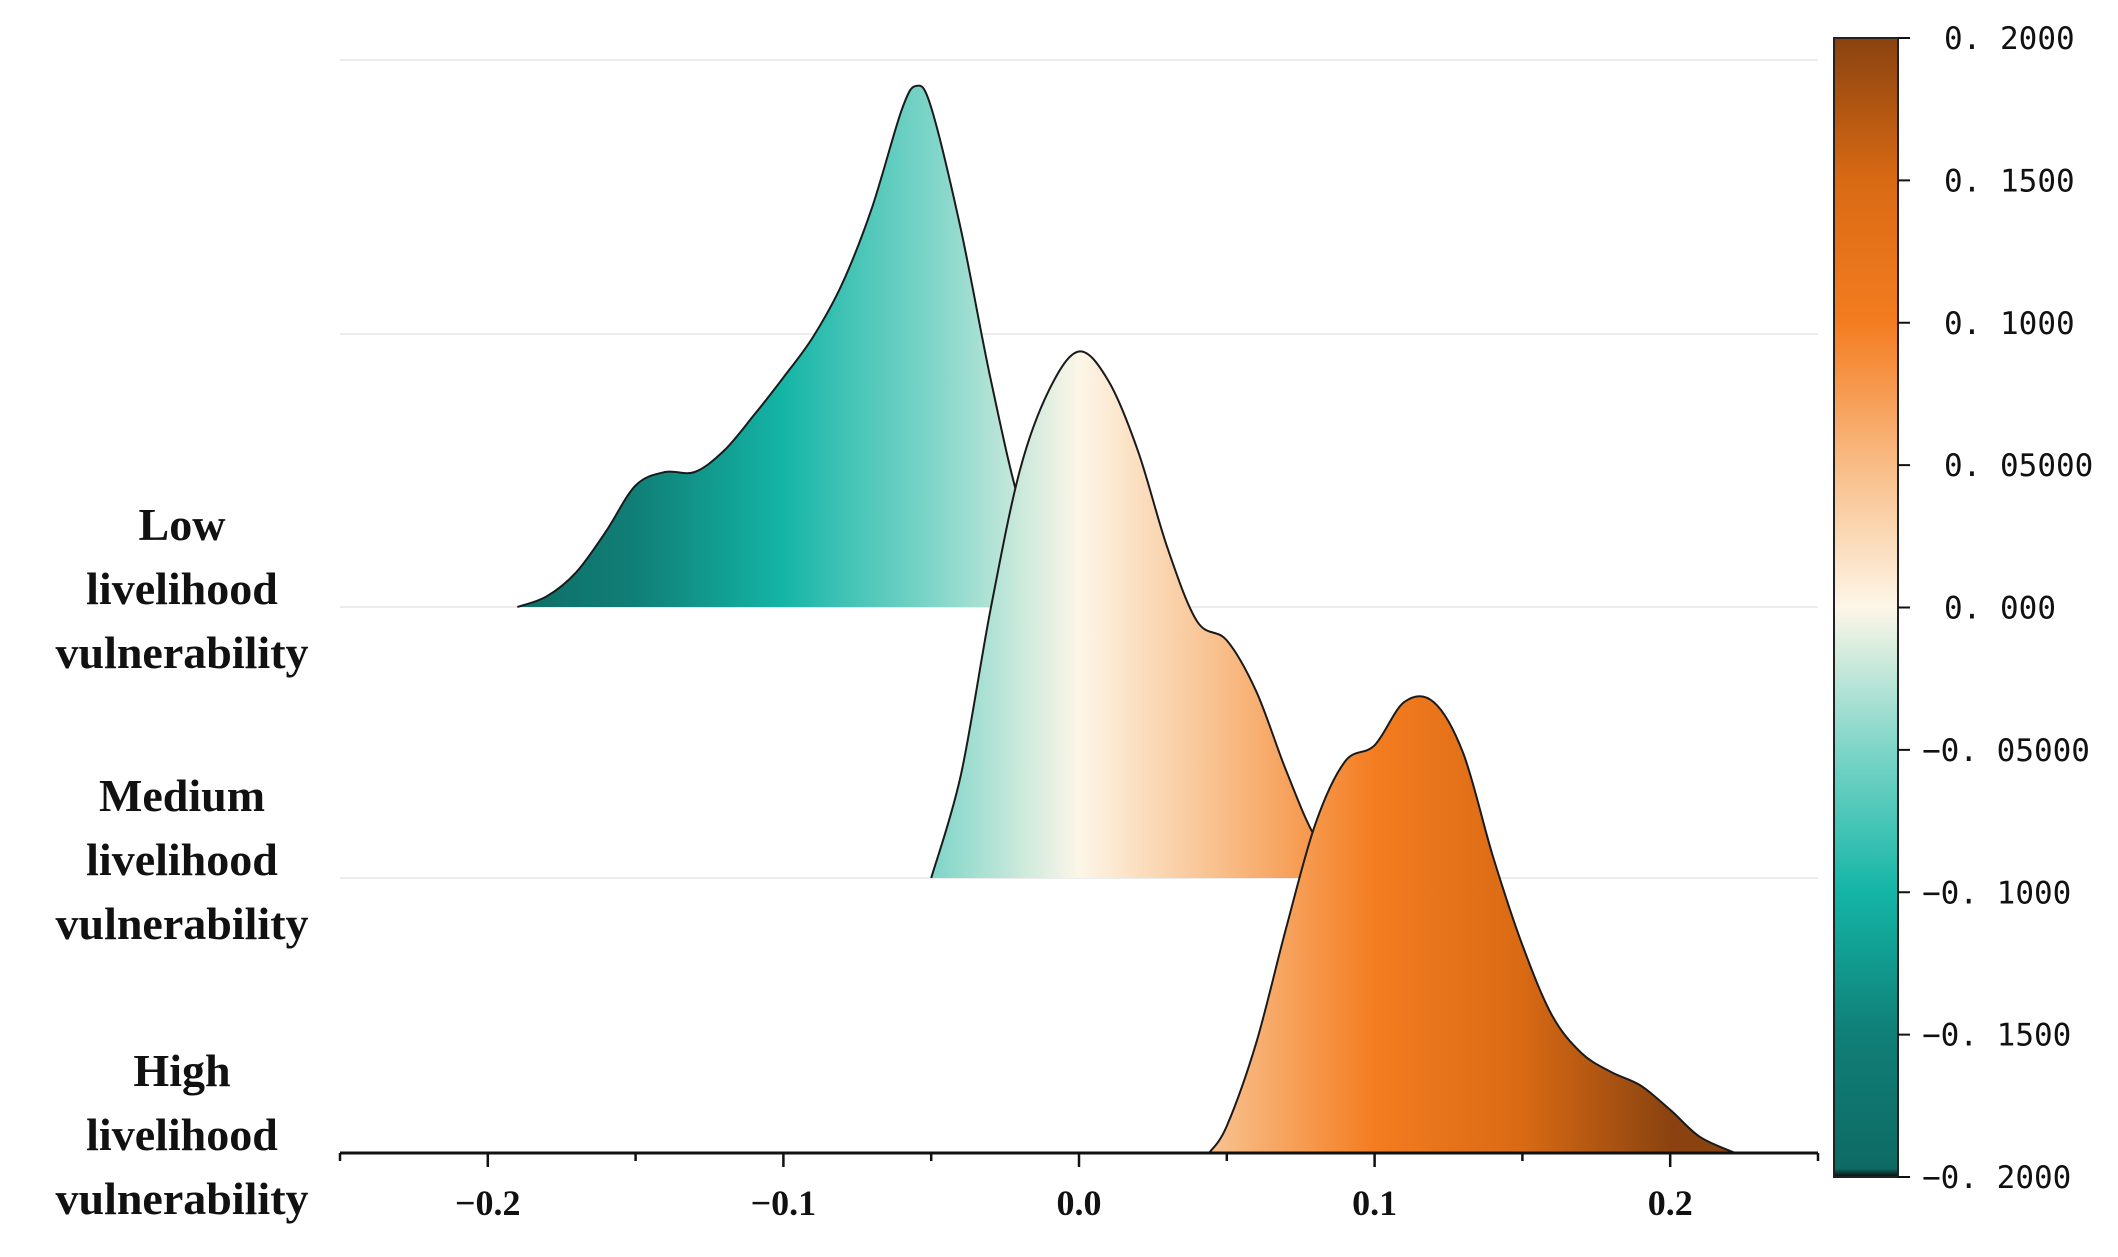 Image resolution: width=2118 pixels, height=1257 pixels. What do you see at coordinates (182, 524) in the screenshot?
I see `category-label-line: Low` at bounding box center [182, 524].